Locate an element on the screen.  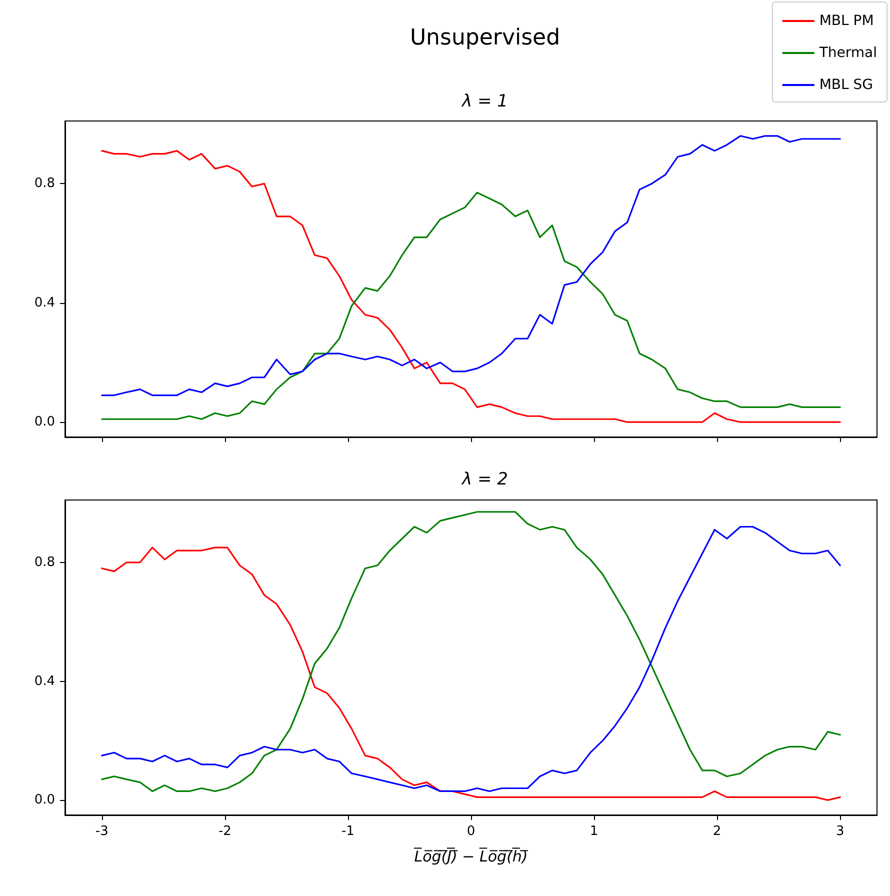
x-tick-label: -3 is located at coordinates (101, 831).